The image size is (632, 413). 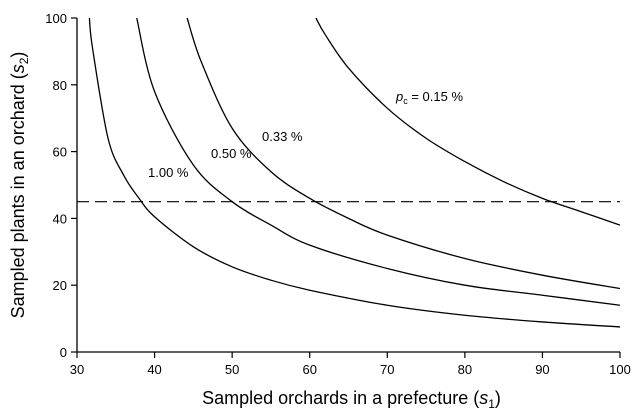 What do you see at coordinates (231, 153) in the screenshot?
I see `series-label: 0.50 %` at bounding box center [231, 153].